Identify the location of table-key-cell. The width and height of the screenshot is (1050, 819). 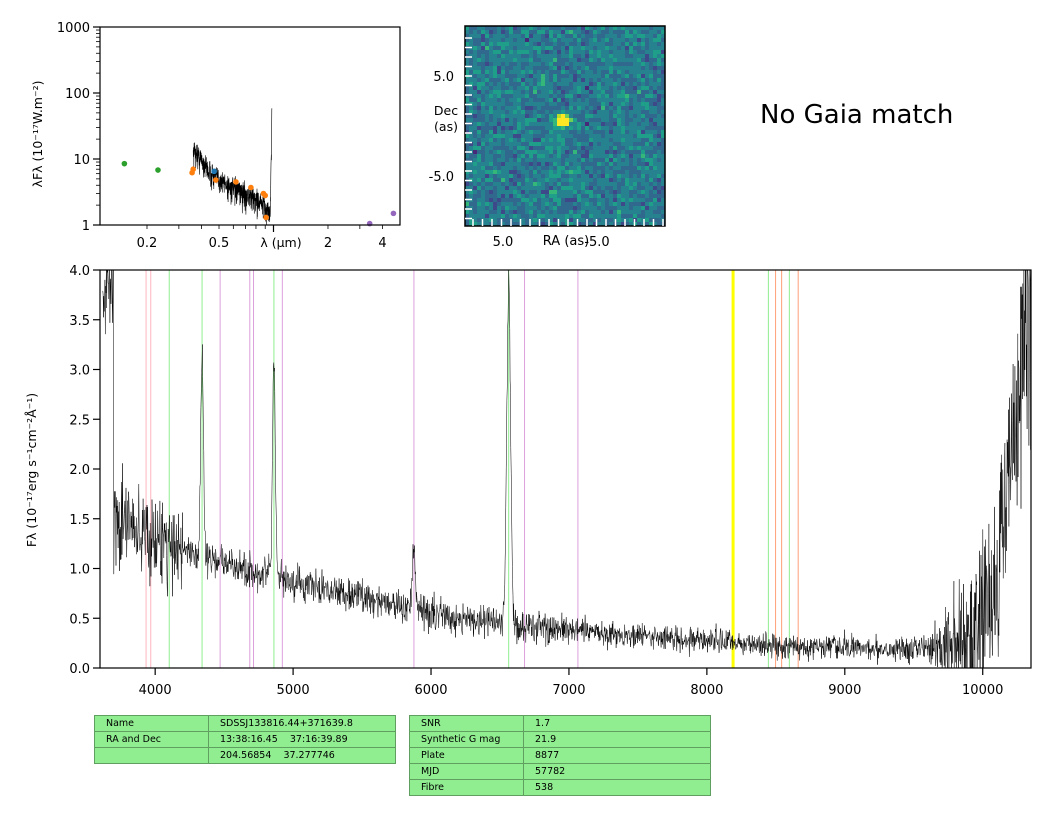
(151, 755).